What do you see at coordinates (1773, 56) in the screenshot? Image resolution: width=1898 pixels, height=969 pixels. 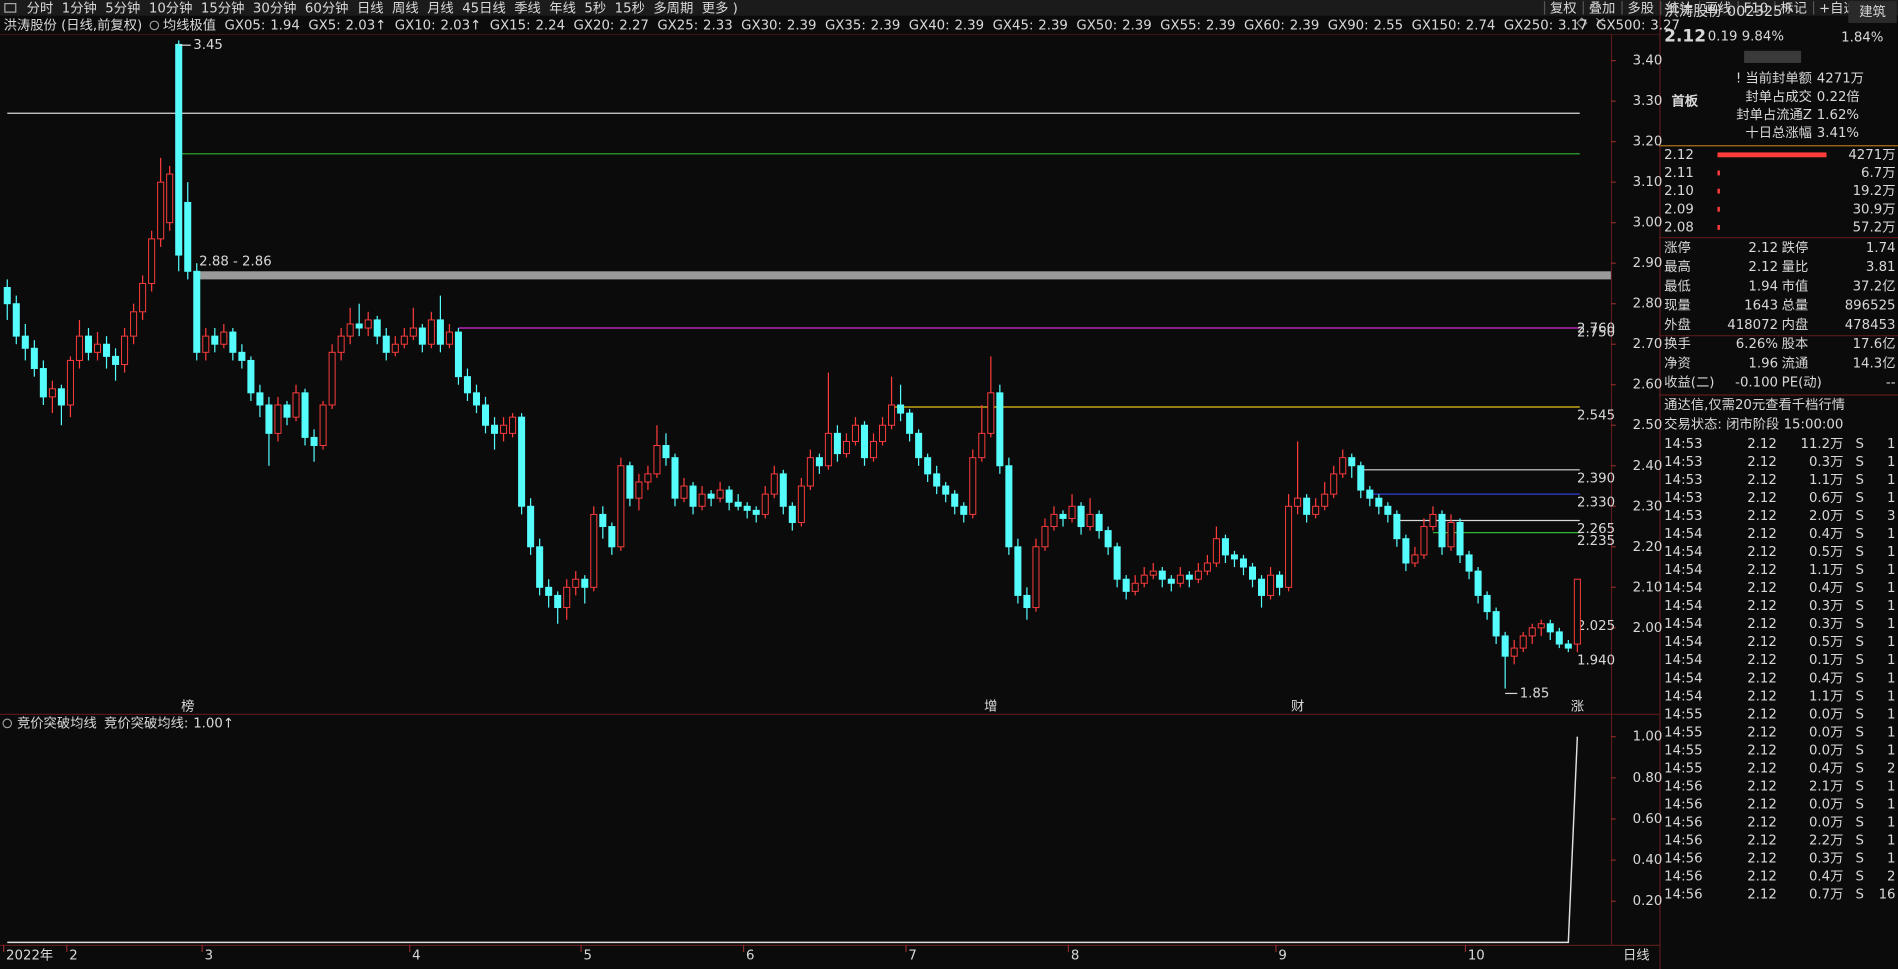 I see `collapse-button` at bounding box center [1773, 56].